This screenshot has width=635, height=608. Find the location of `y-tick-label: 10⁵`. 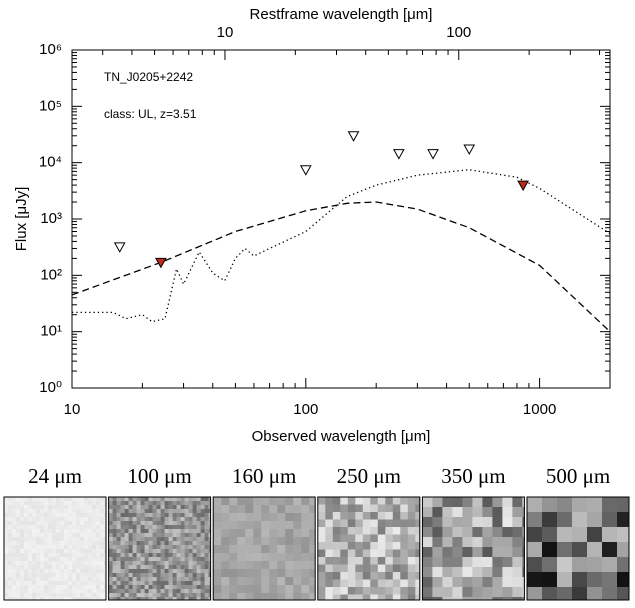

y-tick-label: 10⁵ is located at coordinates (50, 105).